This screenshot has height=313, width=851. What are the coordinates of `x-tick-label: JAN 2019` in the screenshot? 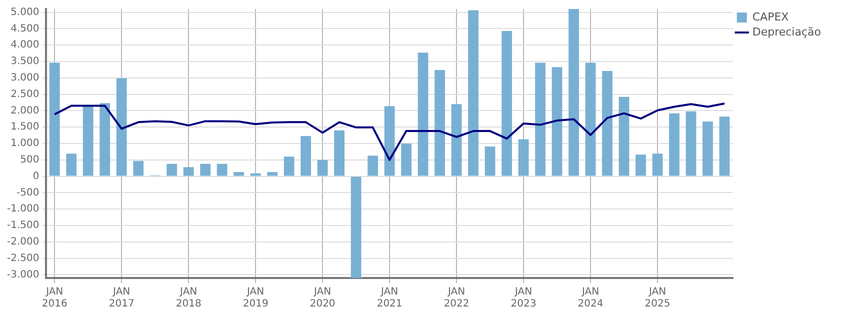 It's located at (255, 298).